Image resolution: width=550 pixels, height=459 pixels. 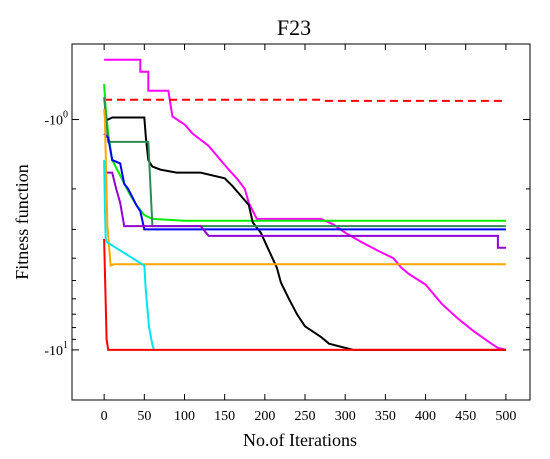 I want to click on x-tick-label: 250, so click(x=305, y=416).